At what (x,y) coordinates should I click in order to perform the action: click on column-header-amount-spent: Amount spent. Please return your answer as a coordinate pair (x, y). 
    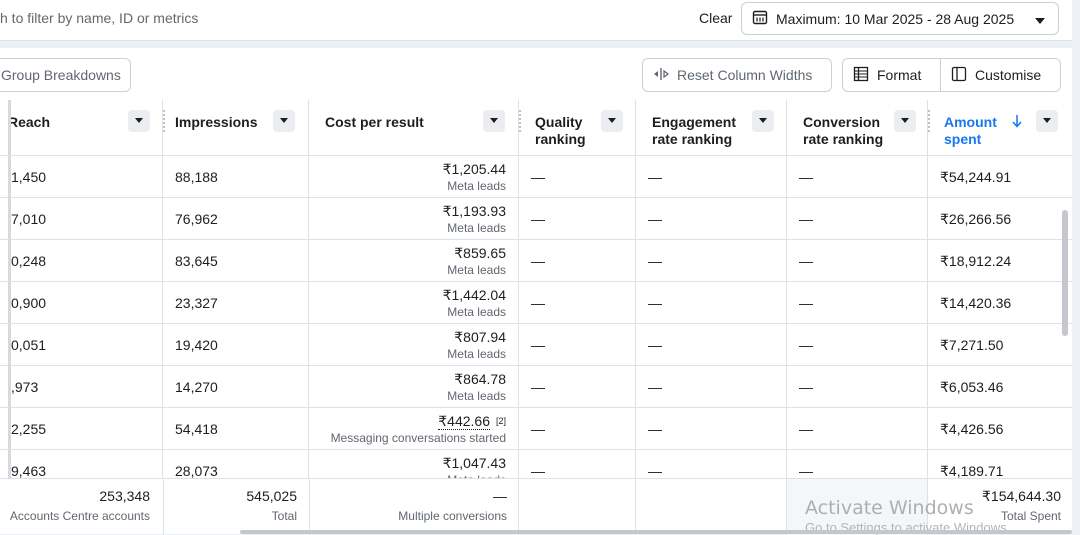
    Looking at the image, I should click on (1000, 128).